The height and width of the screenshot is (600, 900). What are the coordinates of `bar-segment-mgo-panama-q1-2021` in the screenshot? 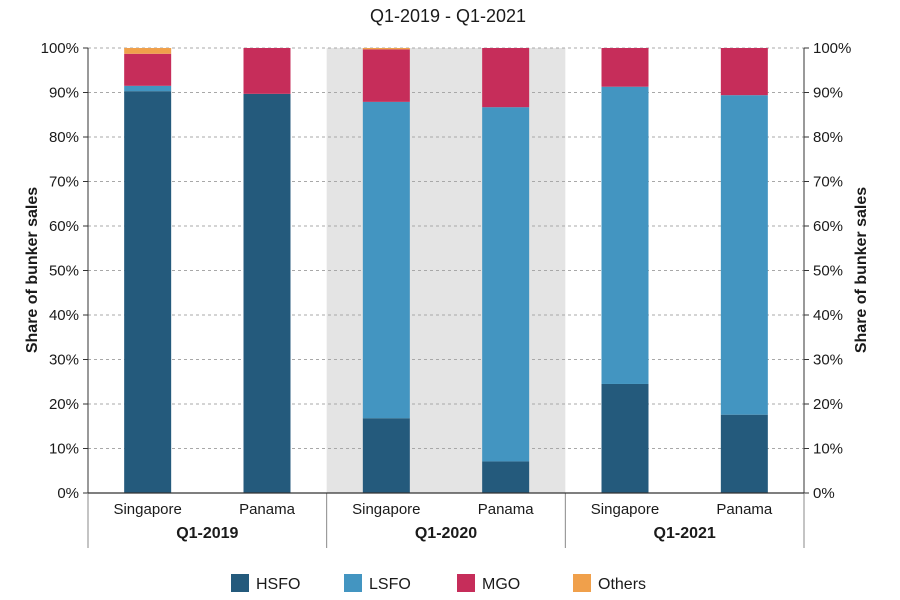 It's located at (744, 72).